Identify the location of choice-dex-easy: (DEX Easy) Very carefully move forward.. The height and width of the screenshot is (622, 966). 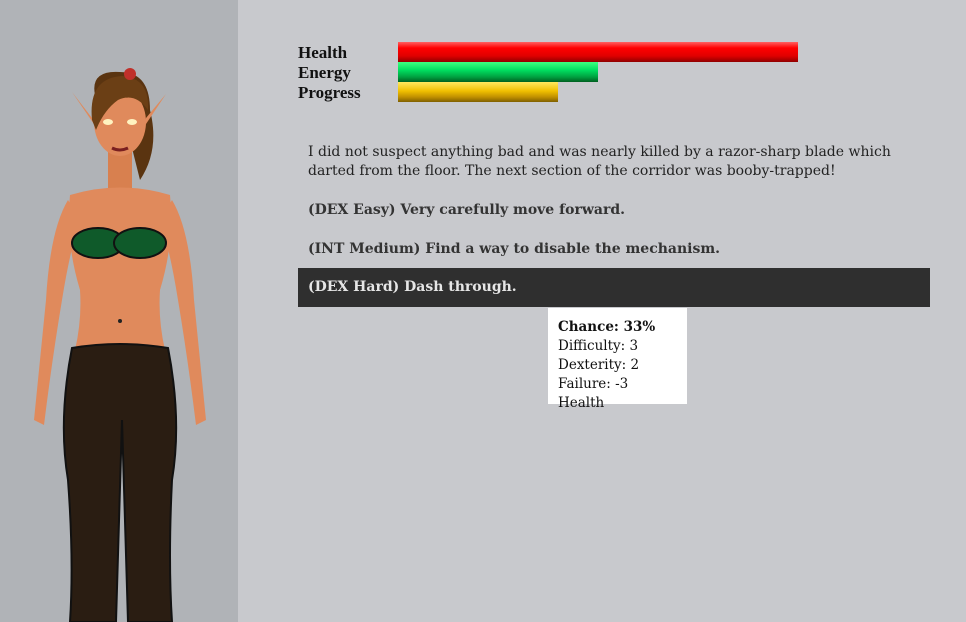
(466, 210).